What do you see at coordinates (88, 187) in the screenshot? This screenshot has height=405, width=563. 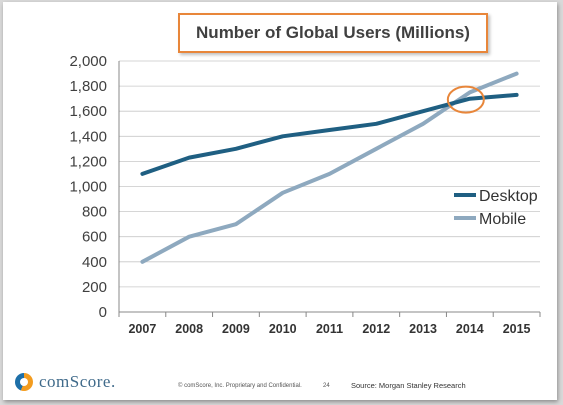 I see `y-tick-label: 1,000` at bounding box center [88, 187].